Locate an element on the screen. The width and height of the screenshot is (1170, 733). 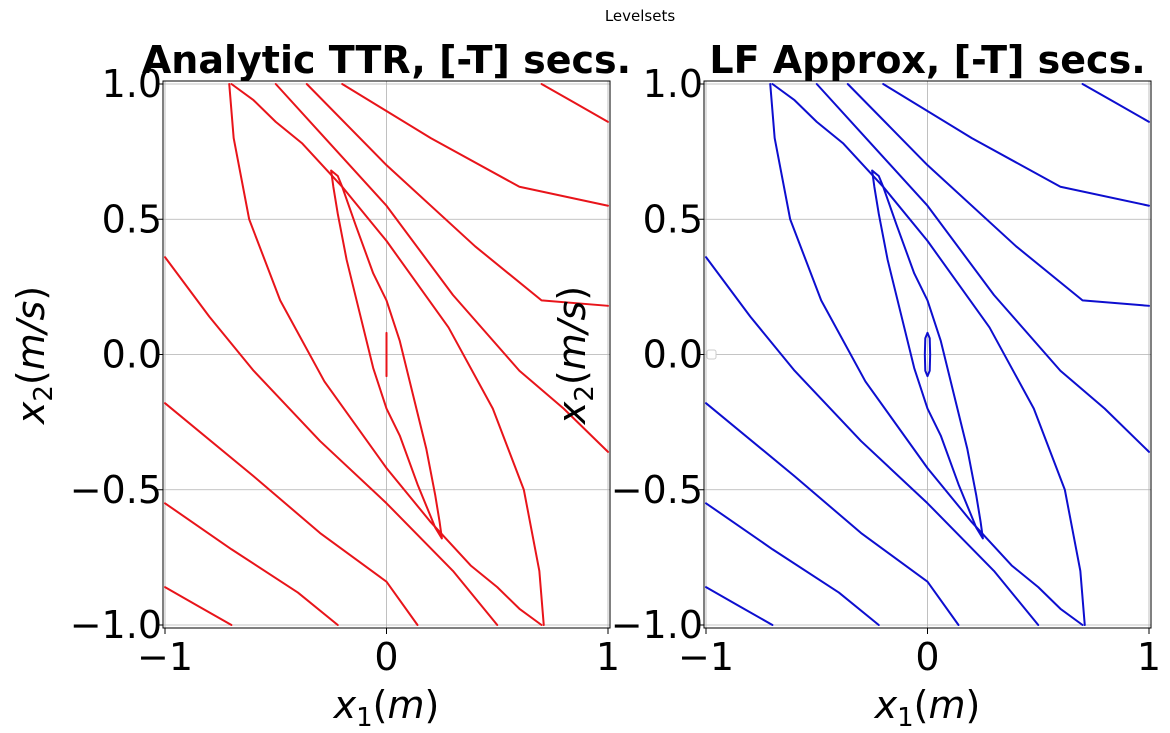
figure-suptitle: Levelsets is located at coordinates (640, 16).